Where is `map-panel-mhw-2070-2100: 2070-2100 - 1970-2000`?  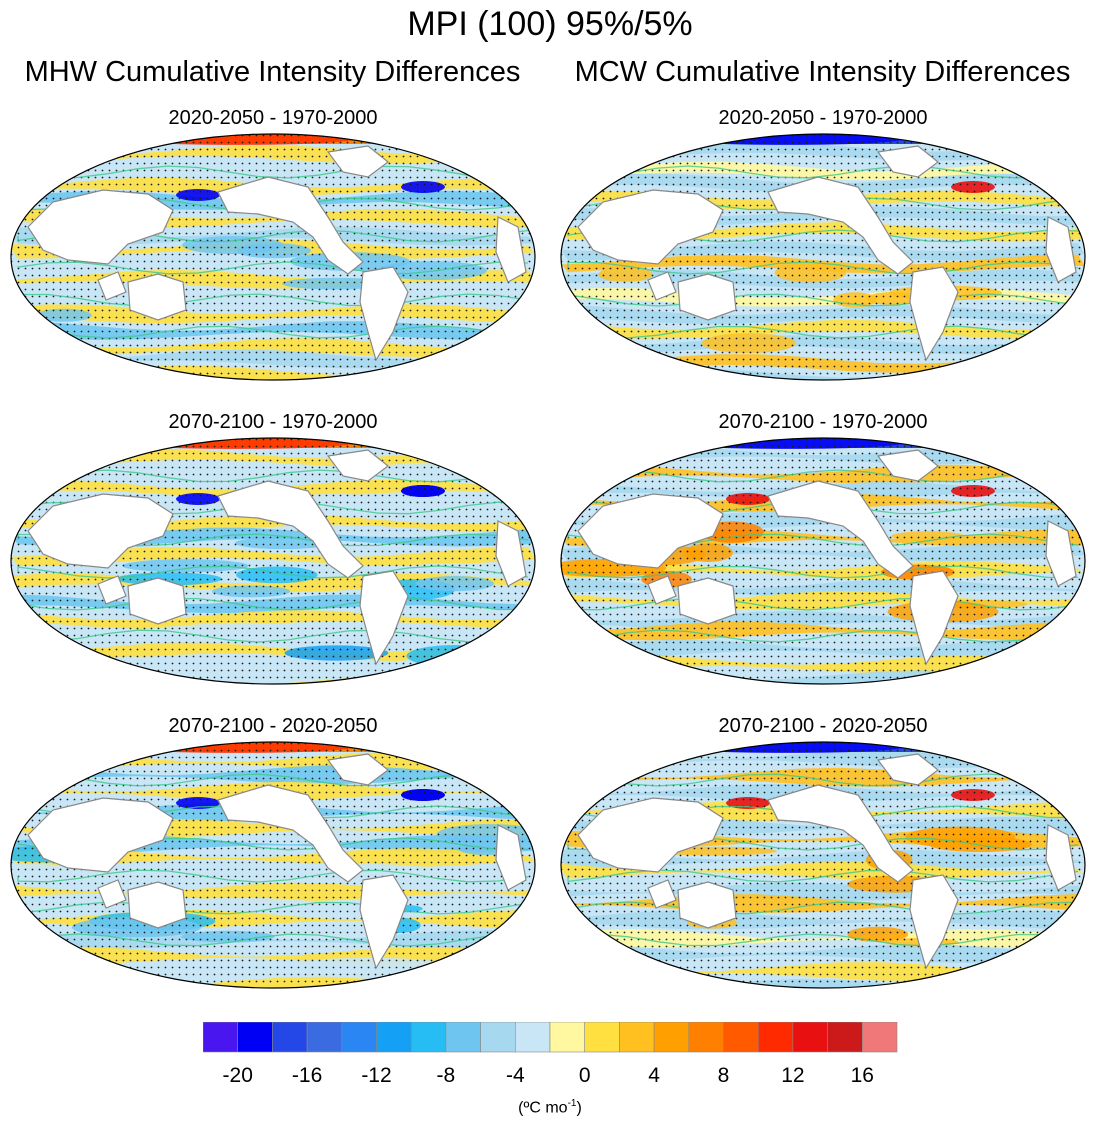 map-panel-mhw-2070-2100: 2070-2100 - 1970-2000 is located at coordinates (273, 547).